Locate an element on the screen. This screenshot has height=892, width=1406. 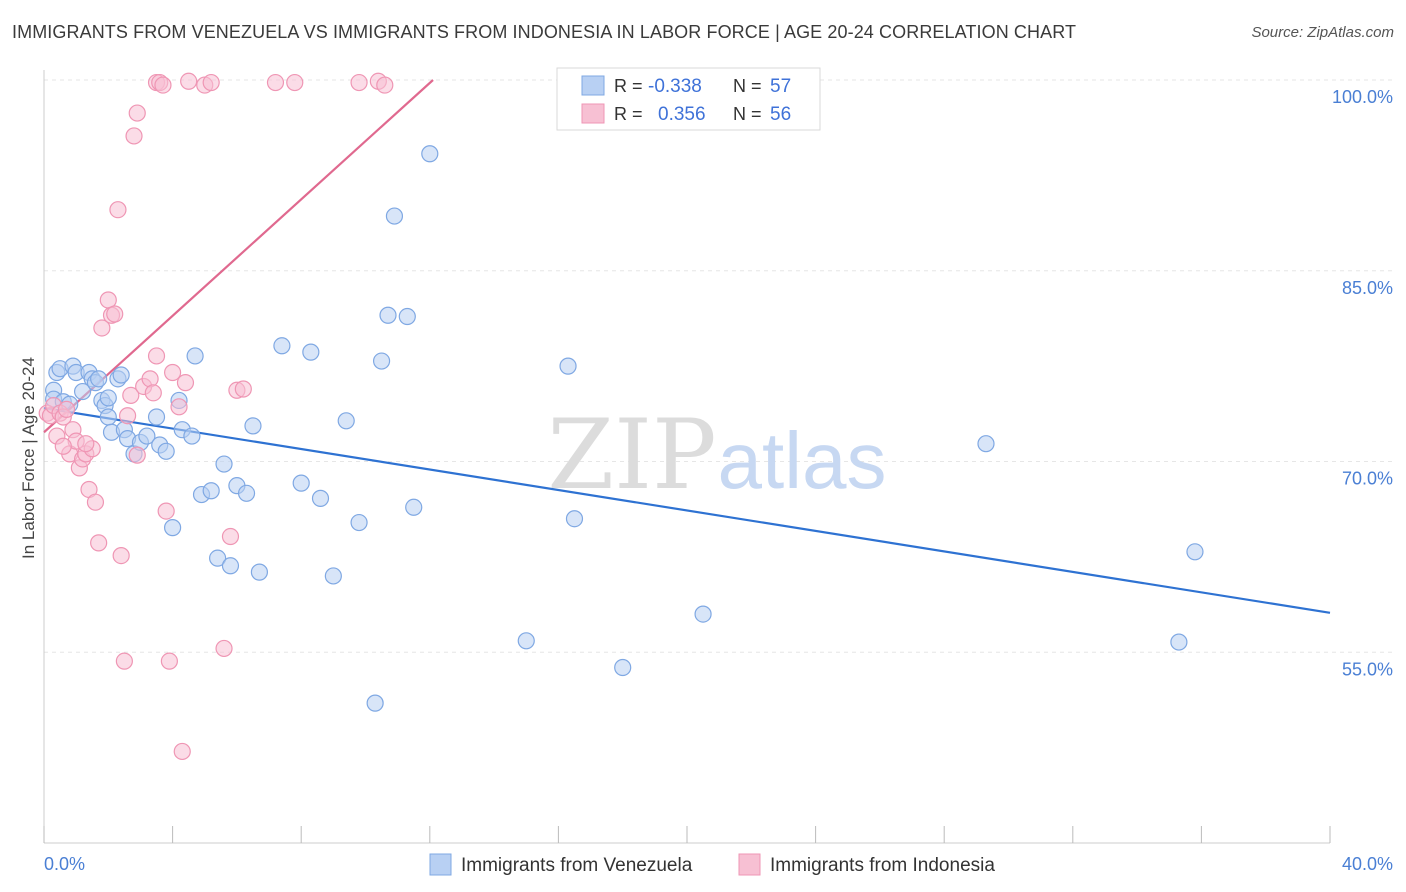
watermark: ZIP atlas is located at coordinates (716, 455).